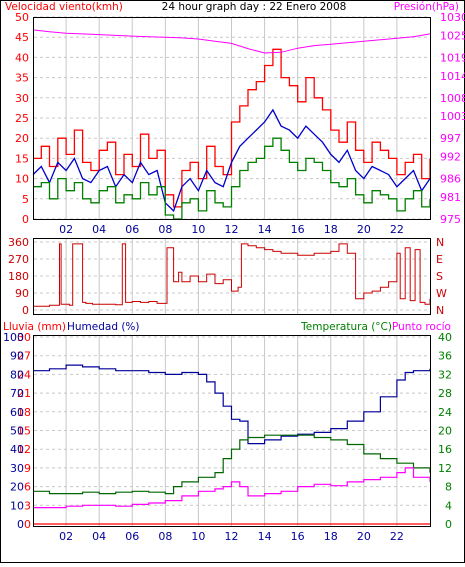  I want to click on temperature-ytick-label: 28, so click(445, 393).